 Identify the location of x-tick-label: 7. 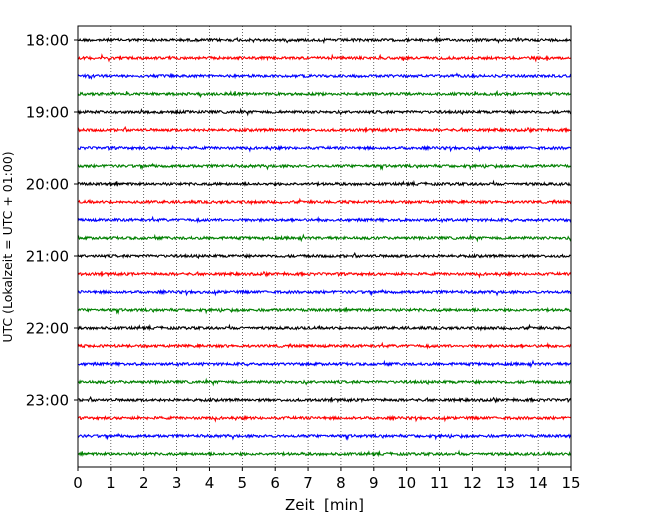
(308, 483).